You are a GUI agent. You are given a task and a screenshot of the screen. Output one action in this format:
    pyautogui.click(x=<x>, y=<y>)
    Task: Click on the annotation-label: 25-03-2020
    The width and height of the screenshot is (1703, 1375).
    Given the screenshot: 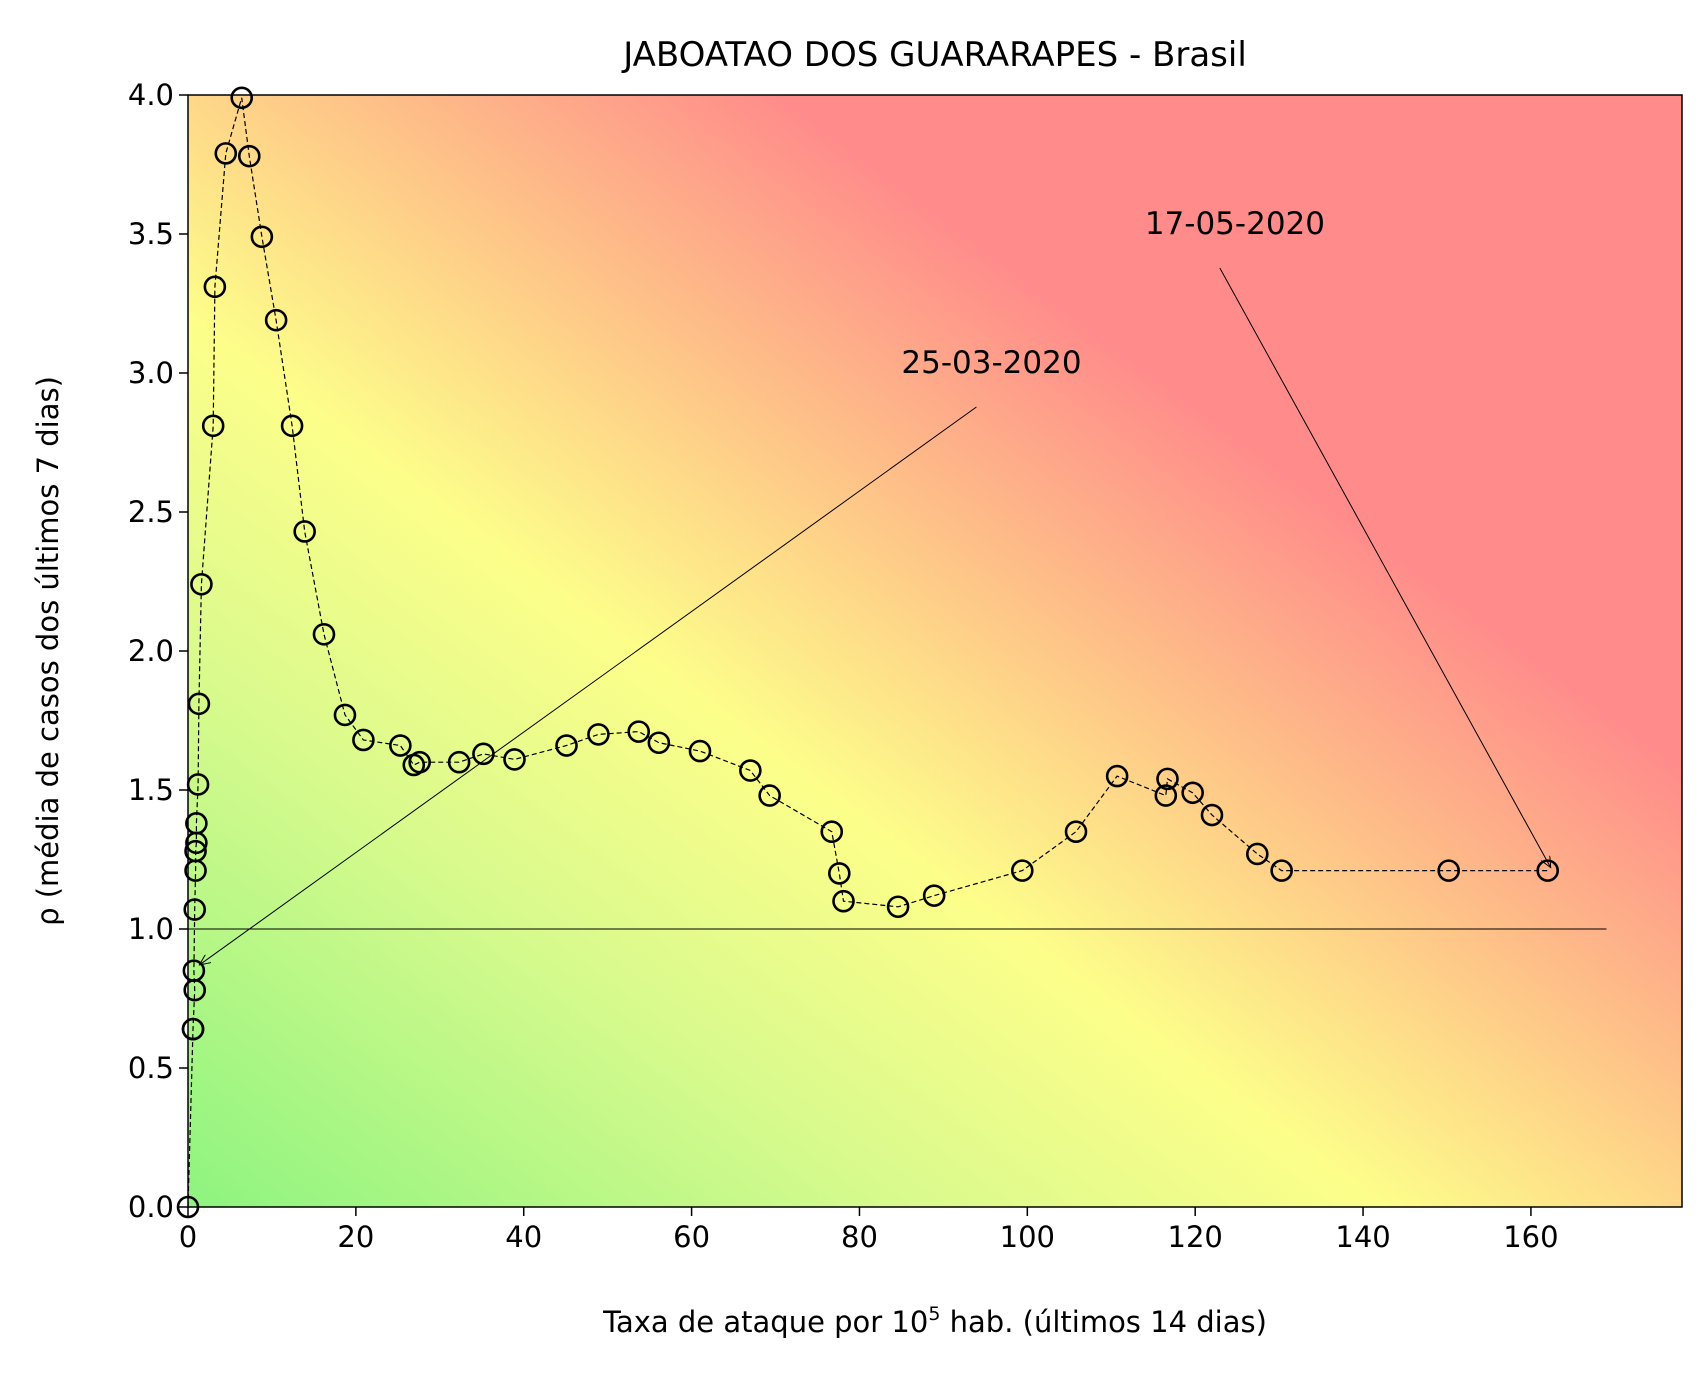 What is the action you would take?
    pyautogui.click(x=991, y=363)
    